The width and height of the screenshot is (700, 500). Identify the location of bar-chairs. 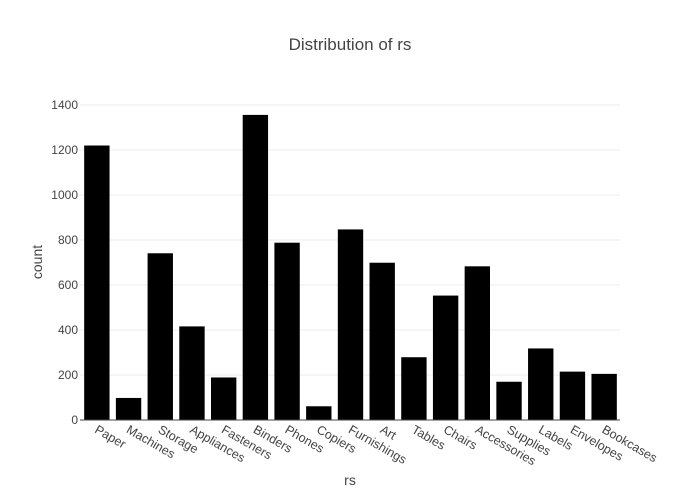
(445, 357).